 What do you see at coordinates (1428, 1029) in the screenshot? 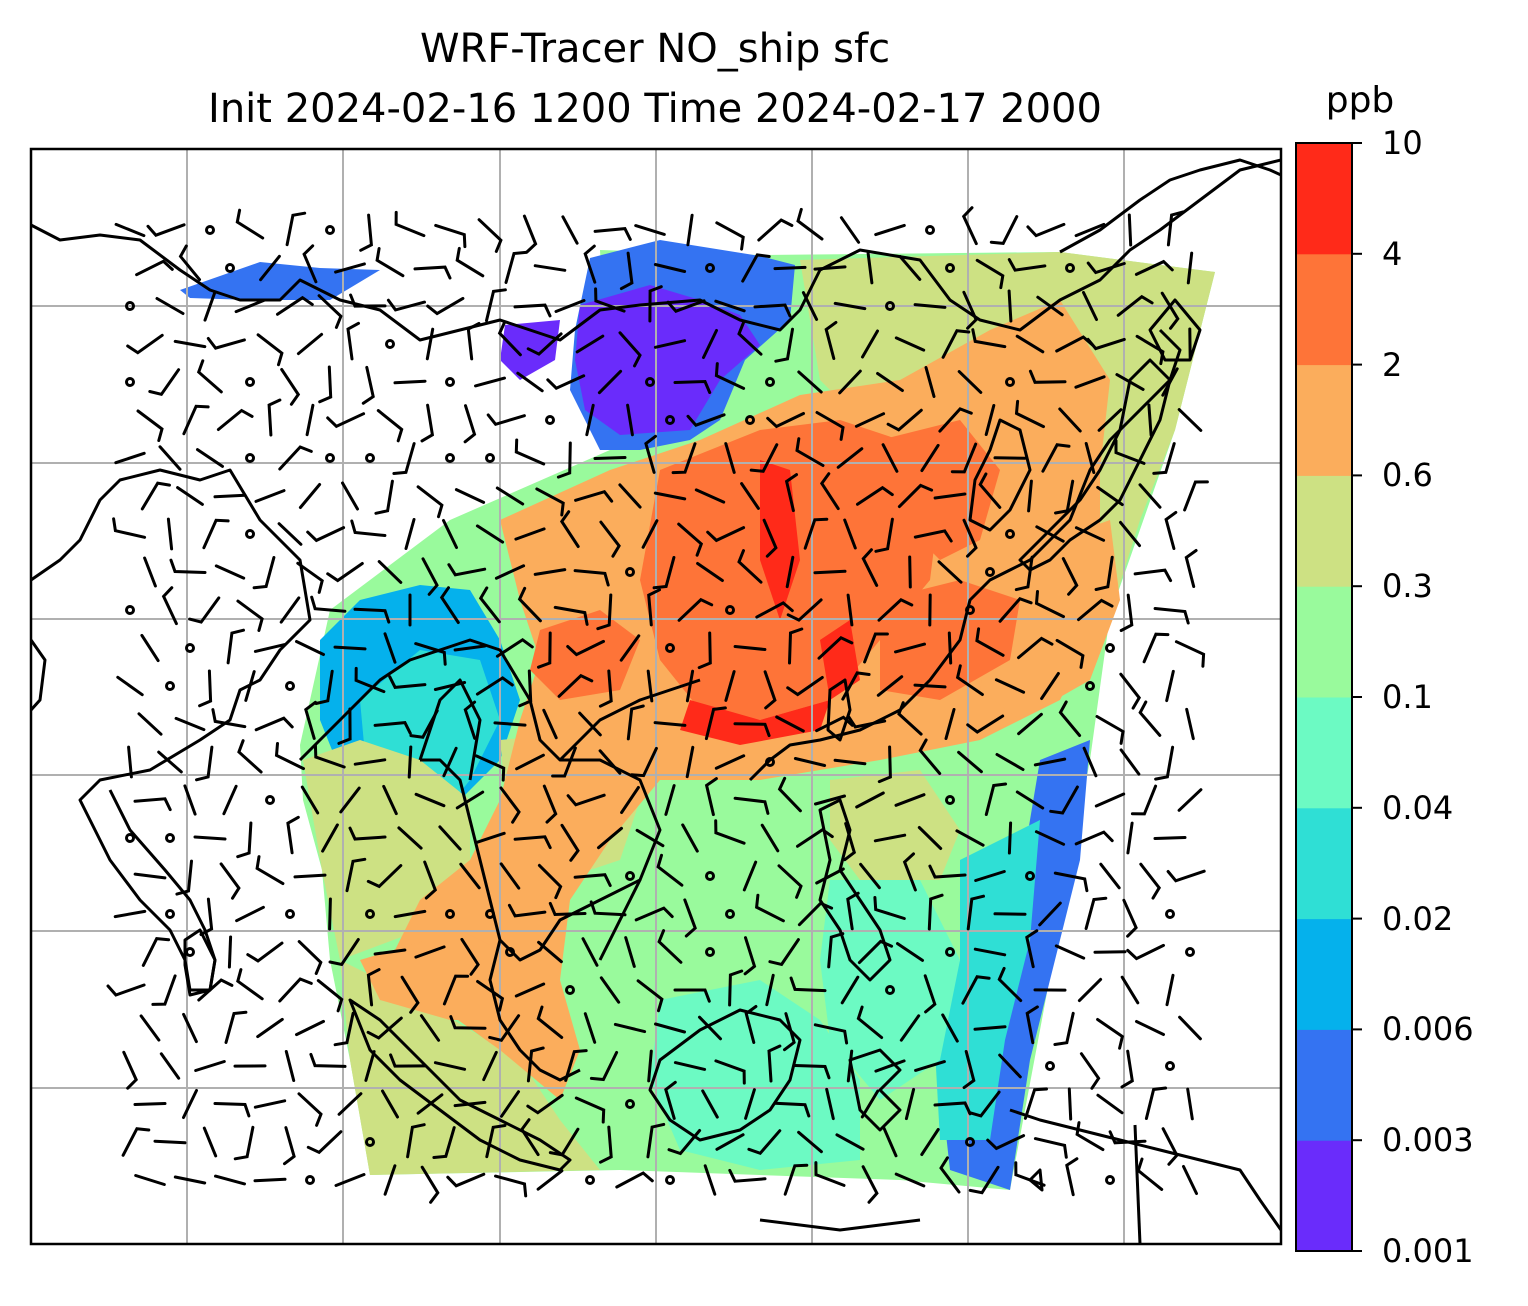
I see `colorbar-tick-label: 0.006` at bounding box center [1428, 1029].